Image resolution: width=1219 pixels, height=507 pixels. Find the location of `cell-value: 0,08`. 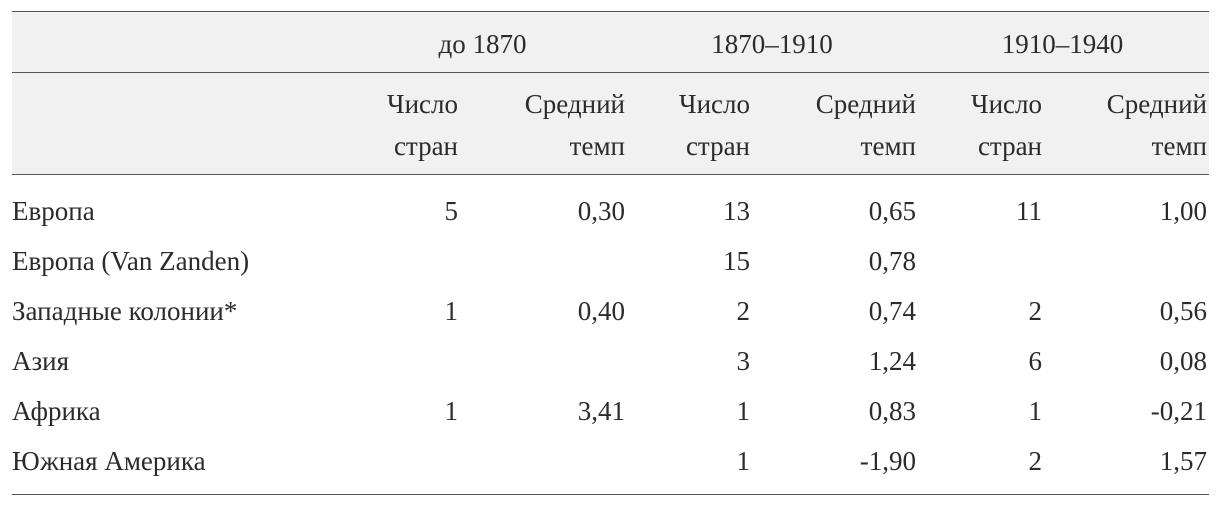

cell-value: 0,08 is located at coordinates (1183, 361).